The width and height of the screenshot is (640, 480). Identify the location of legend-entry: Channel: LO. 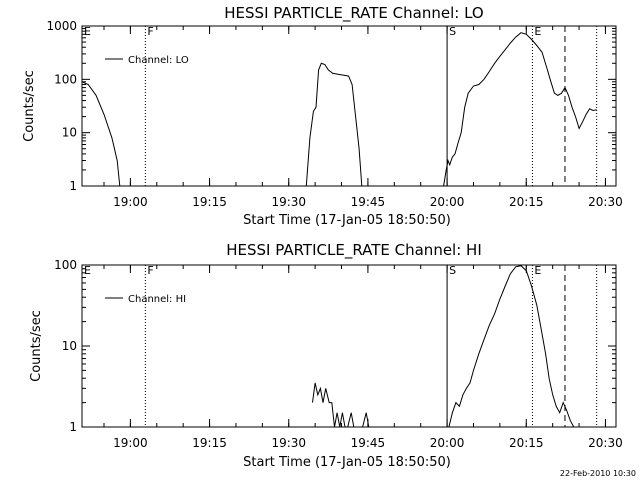
(158, 60).